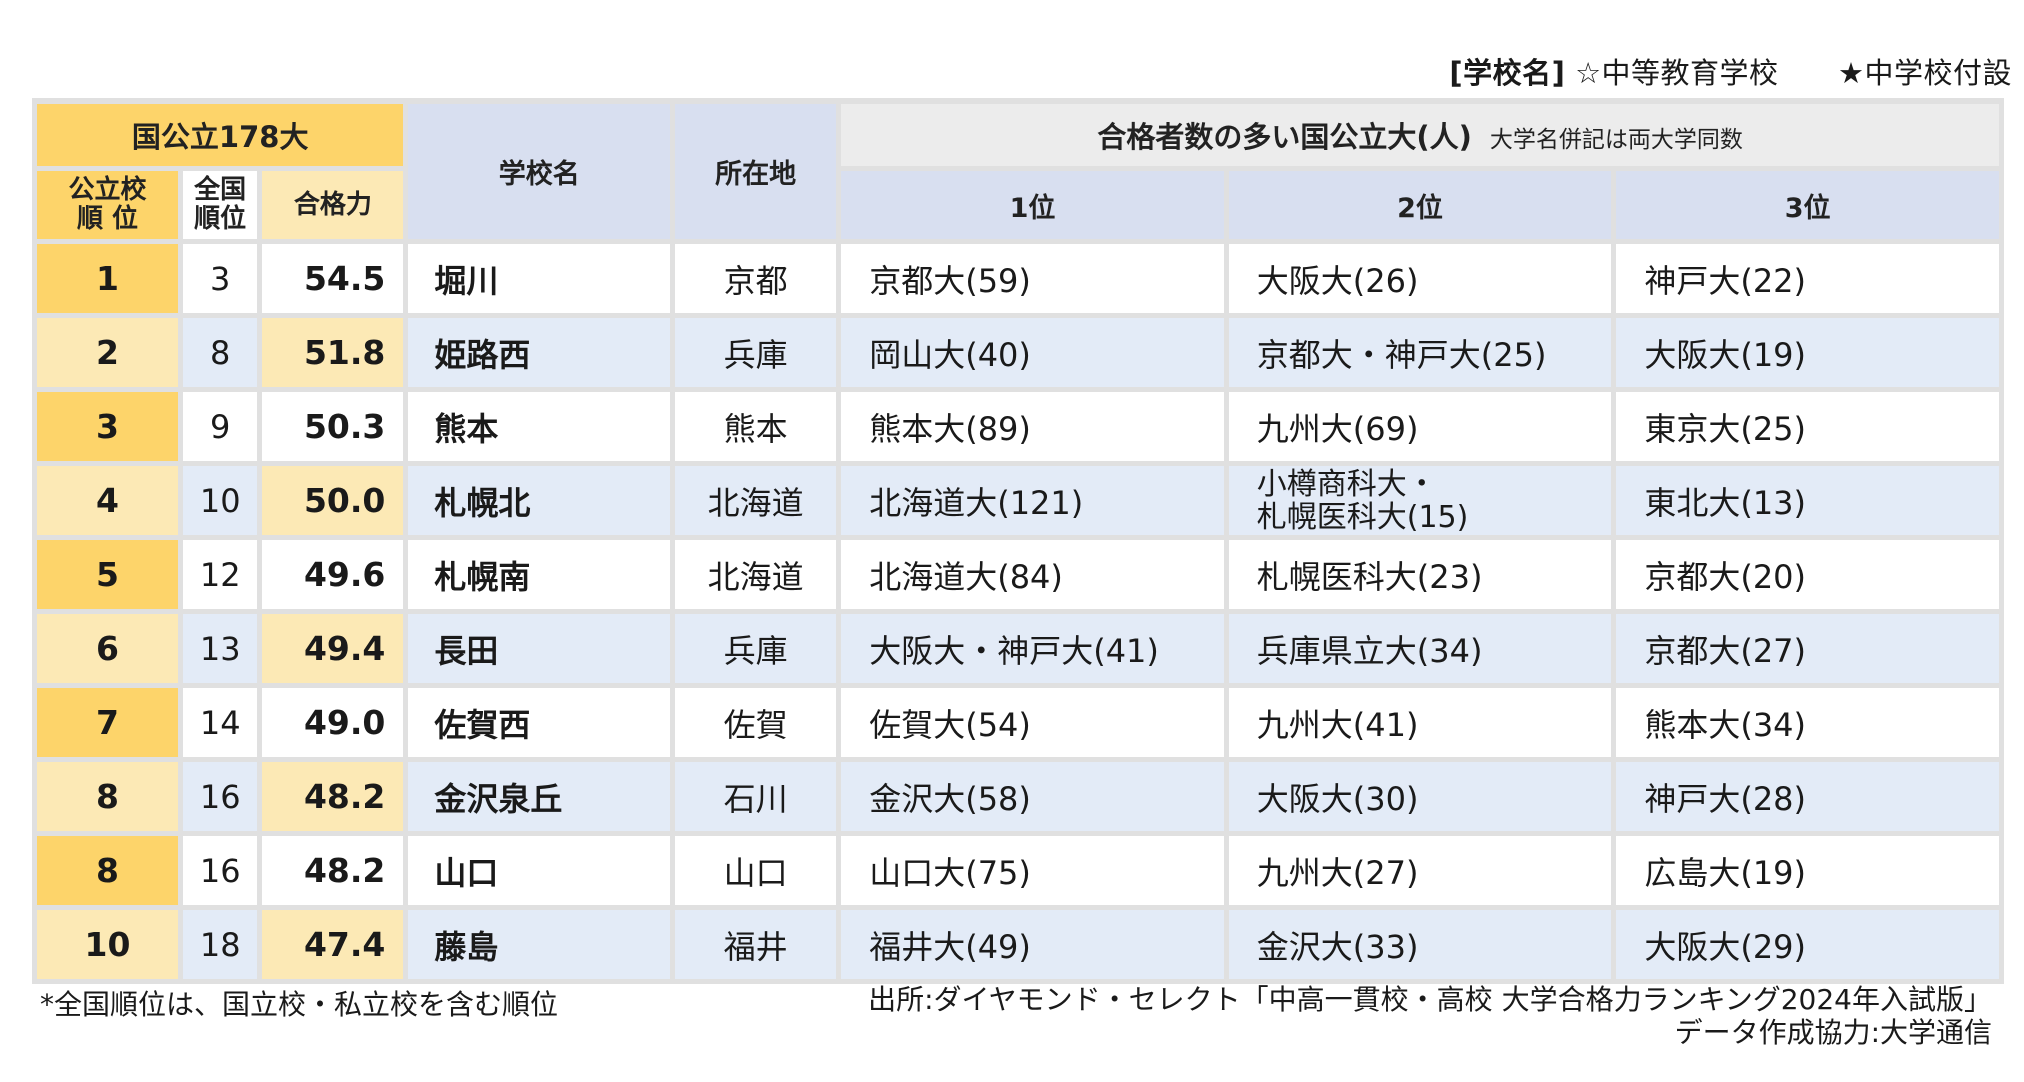 This screenshot has width=2024, height=1082. What do you see at coordinates (1420, 870) in the screenshot?
I see `university-2: 九州大(27)` at bounding box center [1420, 870].